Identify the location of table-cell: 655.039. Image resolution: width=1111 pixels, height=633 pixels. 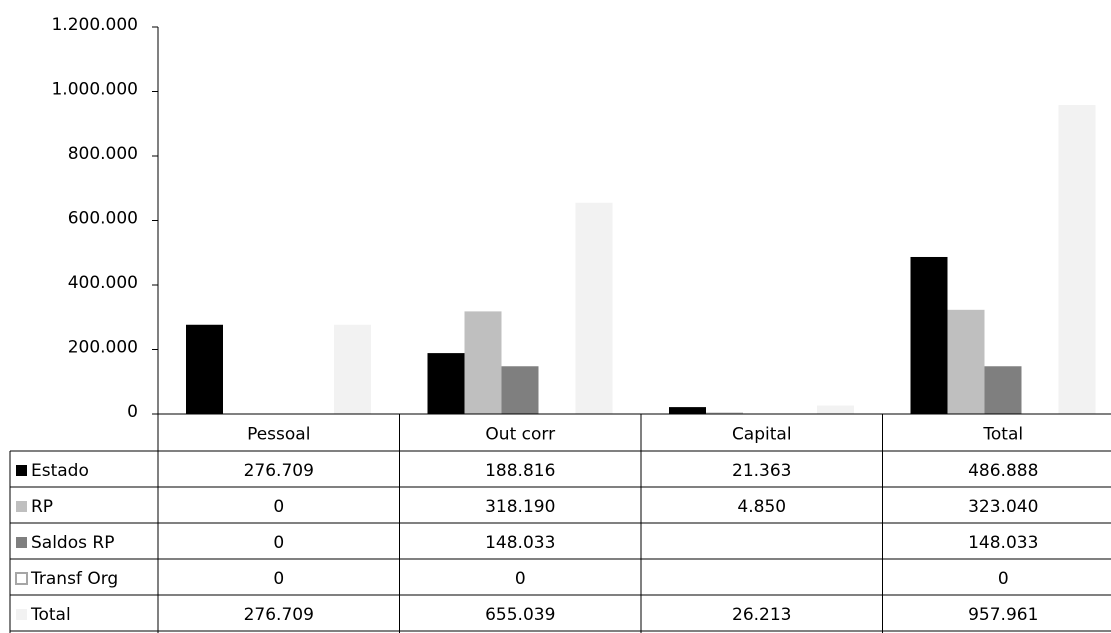
(520, 615).